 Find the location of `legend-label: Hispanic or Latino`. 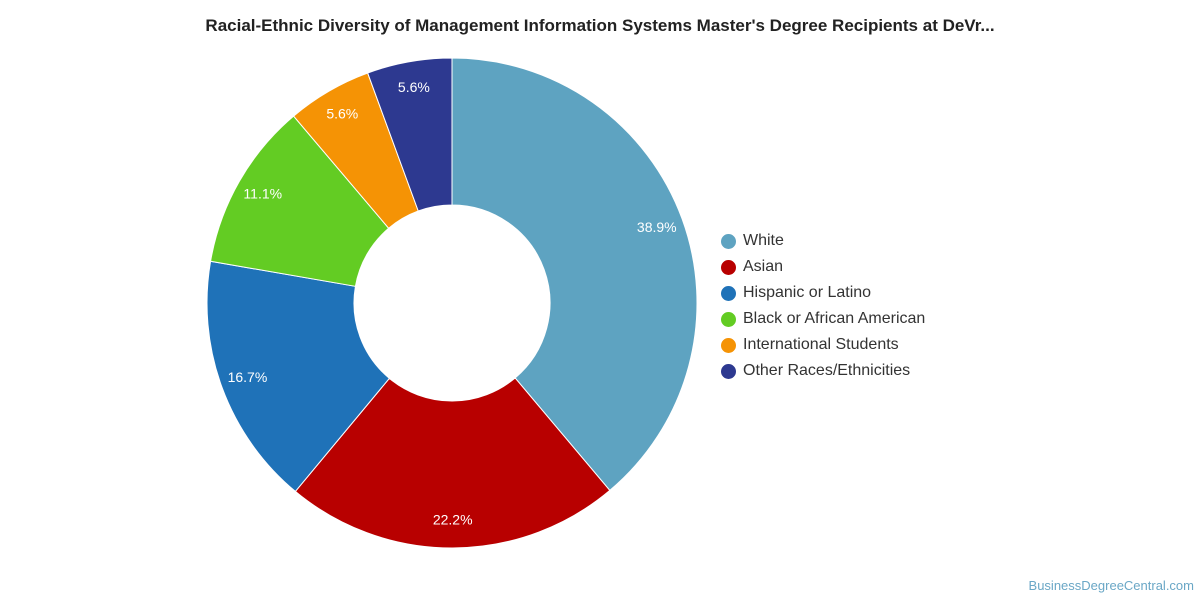

legend-label: Hispanic or Latino is located at coordinates (807, 292).